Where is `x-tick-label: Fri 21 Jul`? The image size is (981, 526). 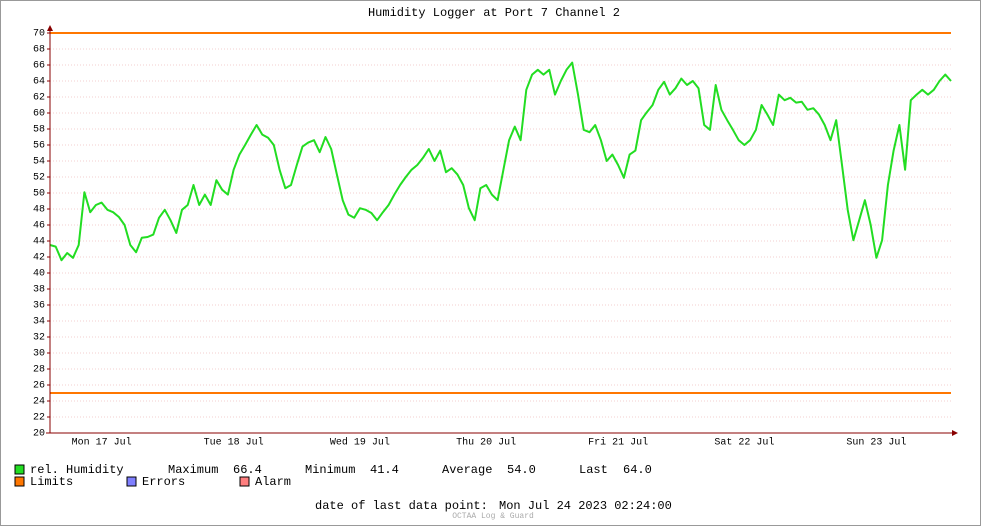
x-tick-label: Fri 21 Jul is located at coordinates (618, 443).